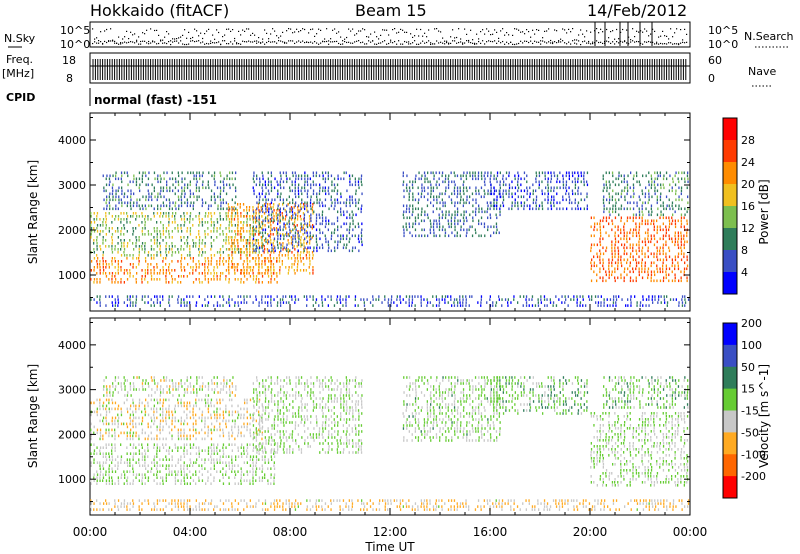 Image resolution: width=800 pixels, height=554 pixels. I want to click on power-y-label: Slant Range [km], so click(33, 212).